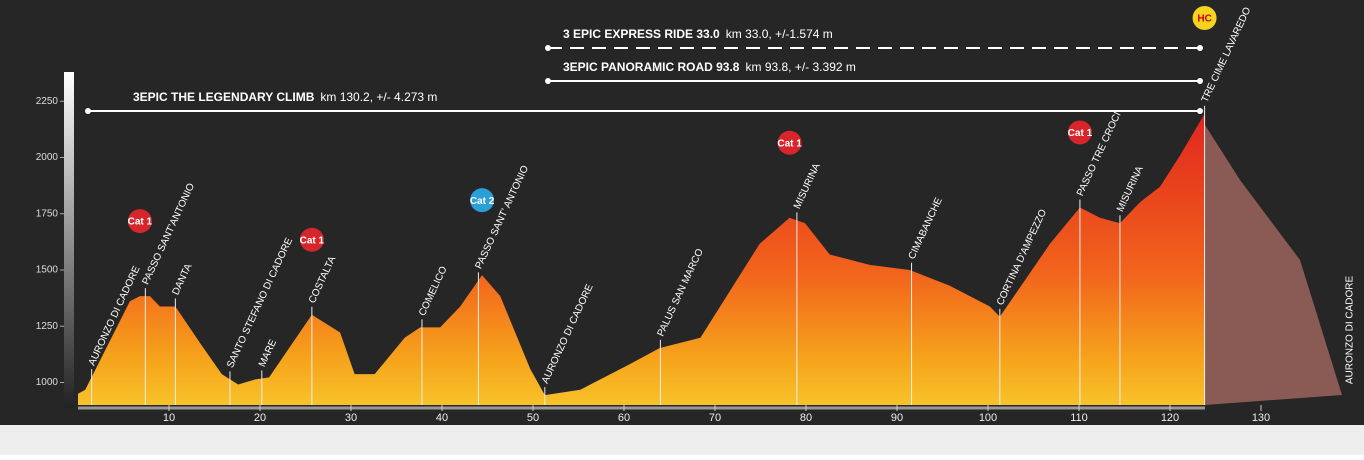 Image resolution: width=1364 pixels, height=460 pixels. What do you see at coordinates (47, 157) in the screenshot?
I see `y-tick-label: 2000` at bounding box center [47, 157].